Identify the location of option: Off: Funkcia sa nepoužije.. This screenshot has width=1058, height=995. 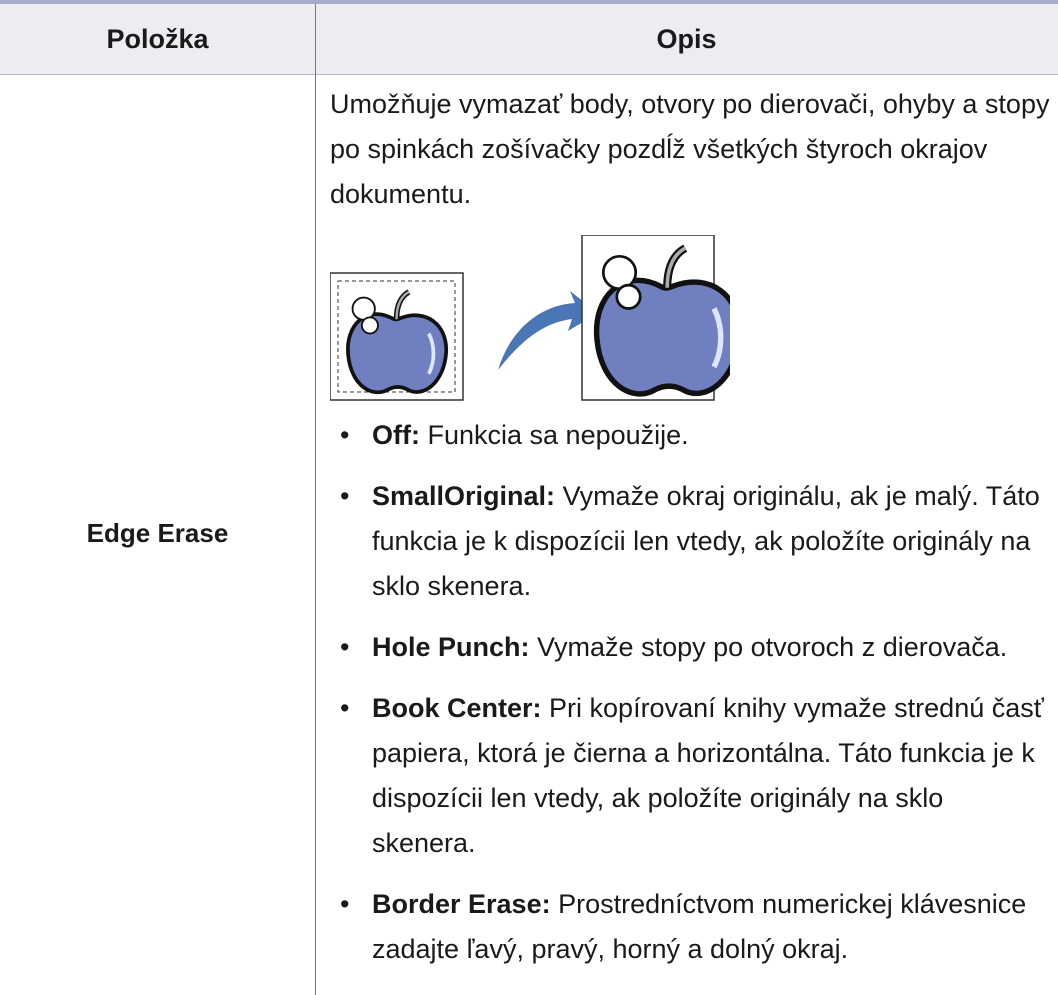
(690, 435).